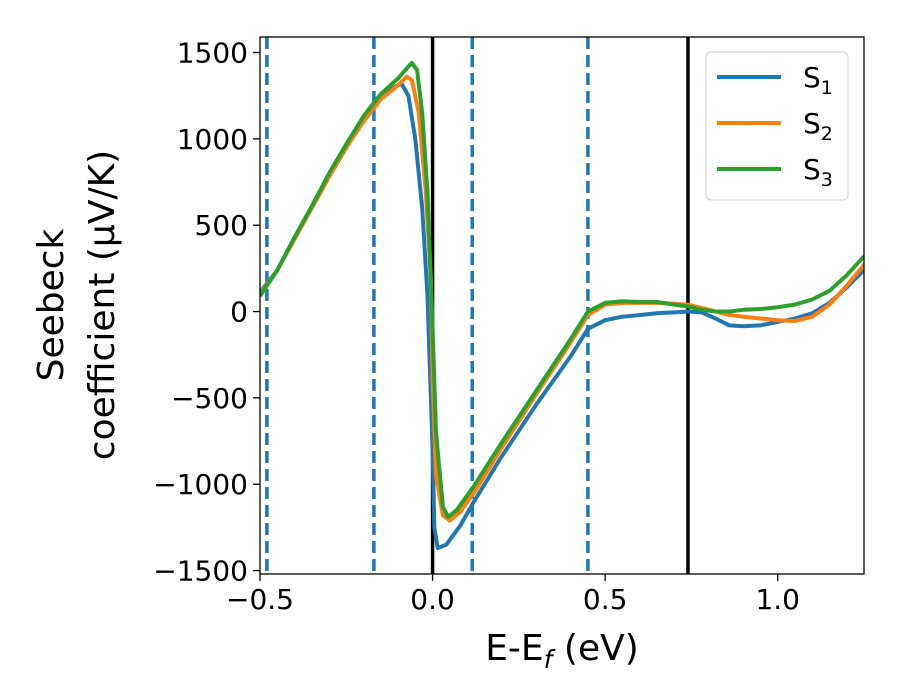 The width and height of the screenshot is (900, 700). Describe the element at coordinates (102, 305) in the screenshot. I see `y-axis-label-line2: coefficient (μV/K)` at that location.